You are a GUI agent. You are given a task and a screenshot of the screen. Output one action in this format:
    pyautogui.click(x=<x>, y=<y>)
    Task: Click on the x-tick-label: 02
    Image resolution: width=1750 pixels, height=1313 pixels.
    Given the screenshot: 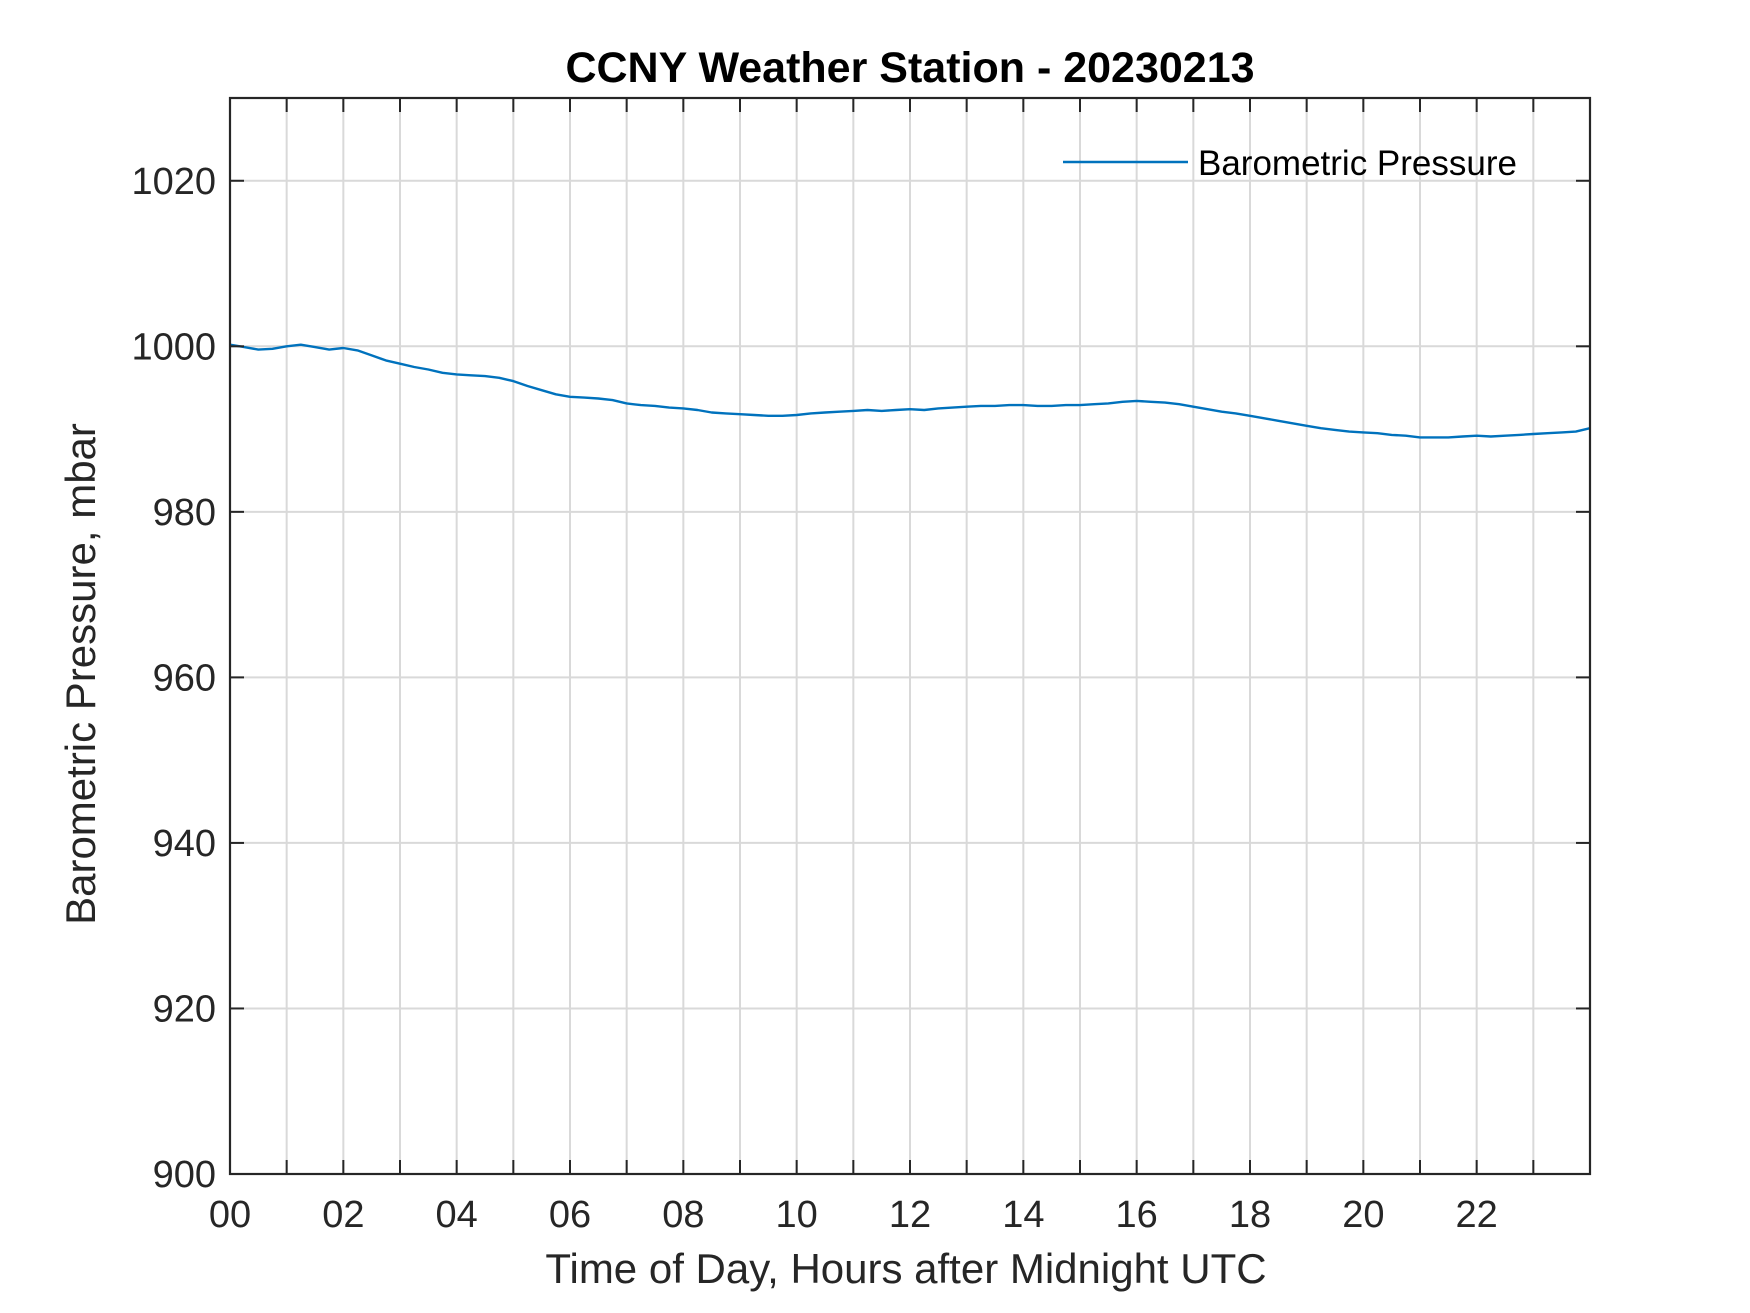 What is the action you would take?
    pyautogui.click(x=343, y=1215)
    